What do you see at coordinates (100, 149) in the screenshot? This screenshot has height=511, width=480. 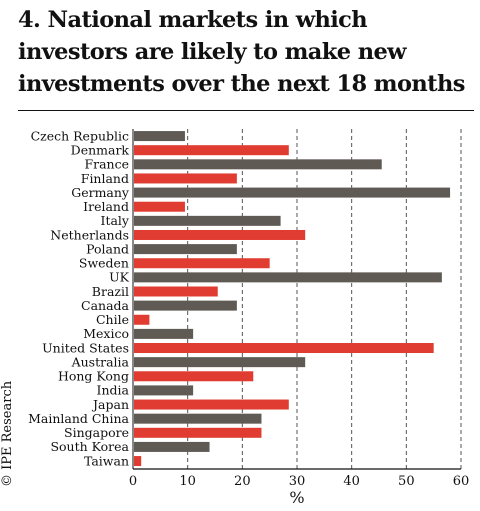 I see `category-label: Denmark` at bounding box center [100, 149].